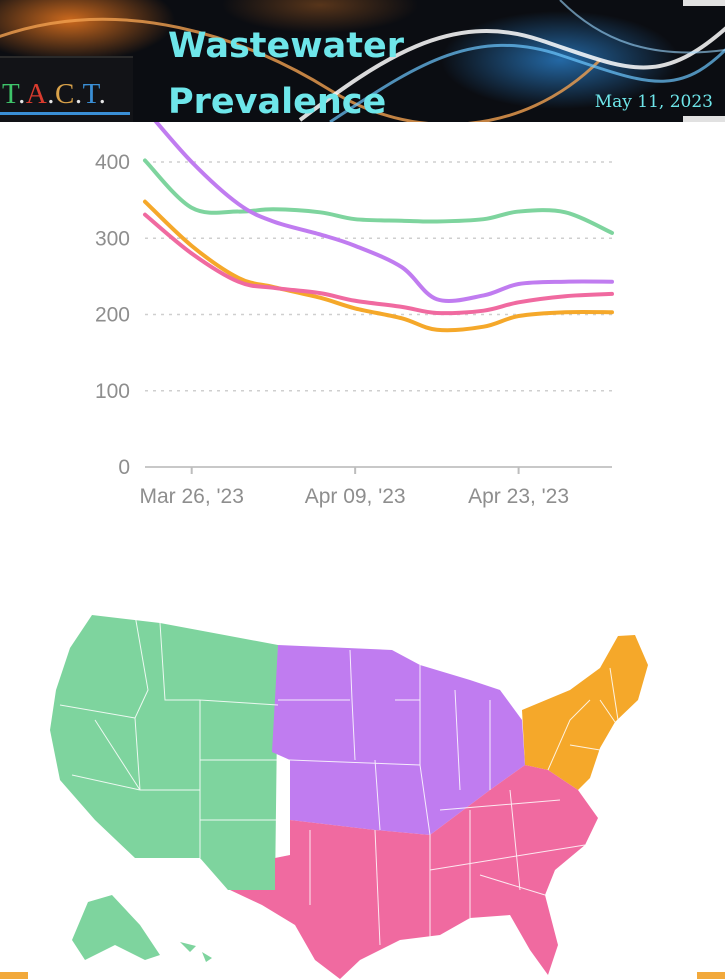 The image size is (725, 979). What do you see at coordinates (124, 467) in the screenshot?
I see `y-tick-label: 0` at bounding box center [124, 467].